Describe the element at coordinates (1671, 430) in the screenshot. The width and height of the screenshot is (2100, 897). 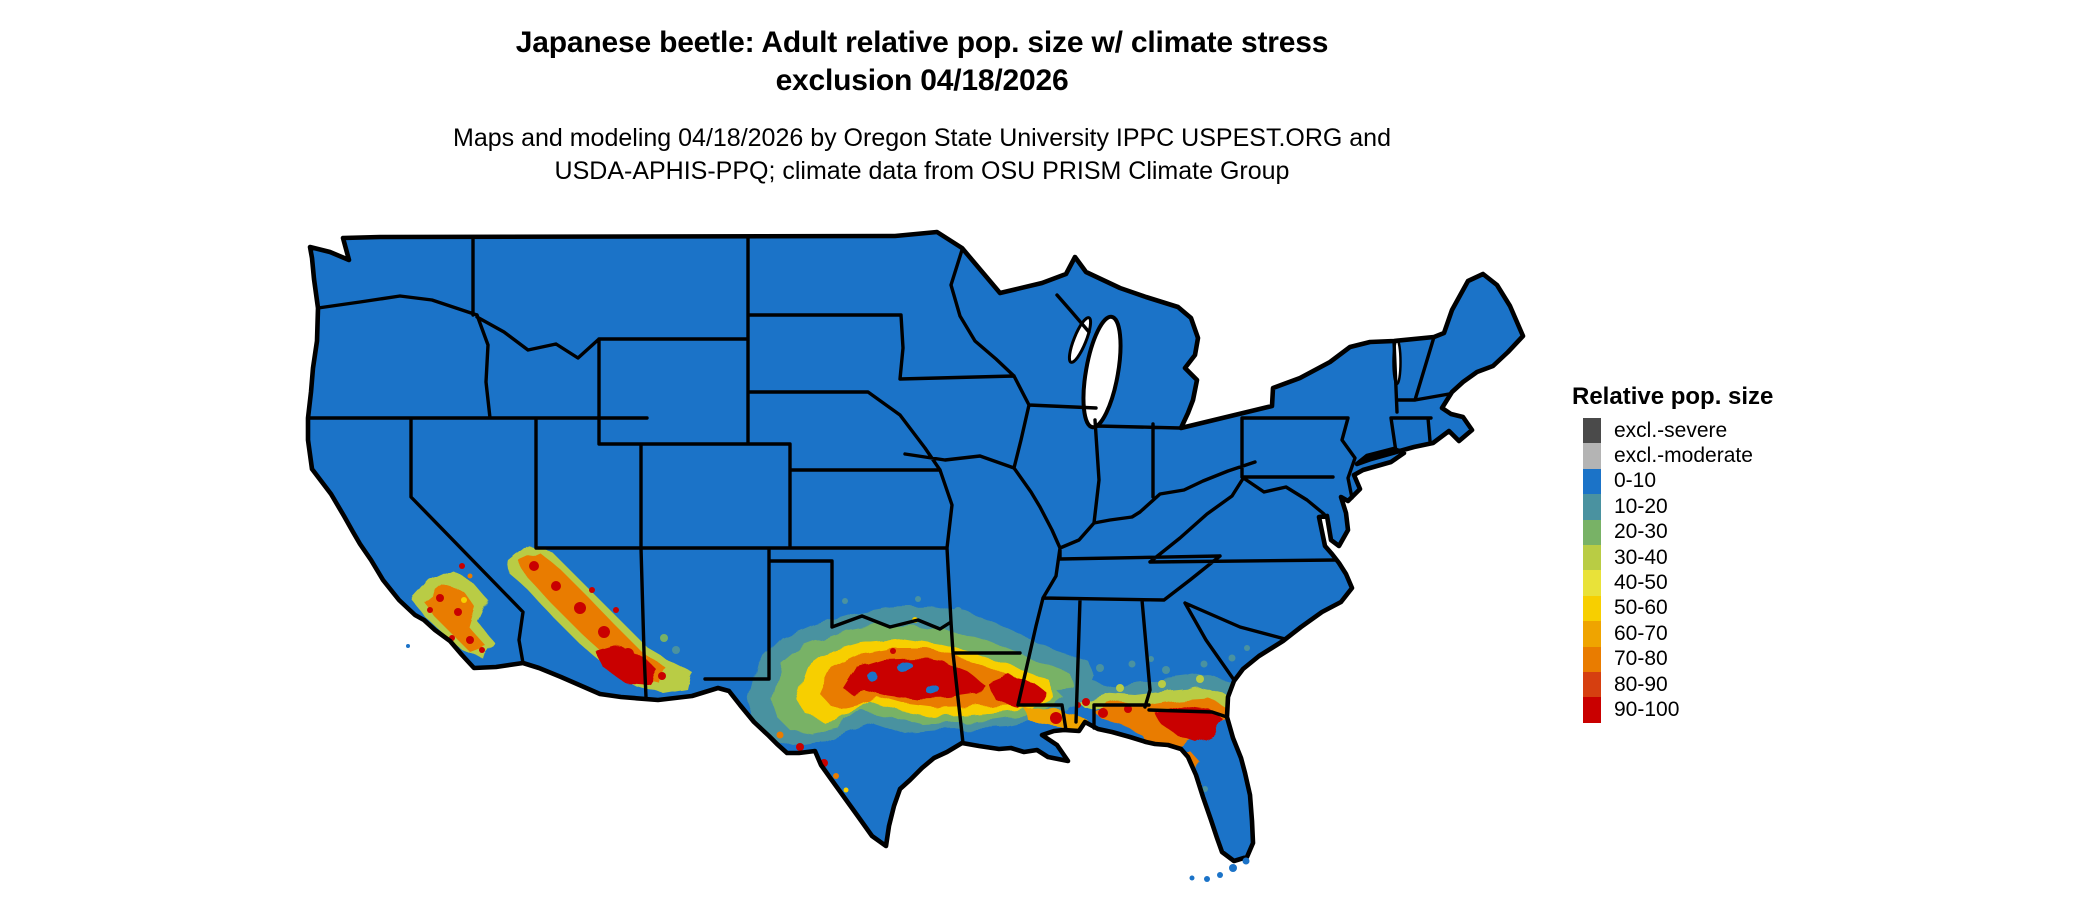
I see `legend-label: excl.-severe` at that location.